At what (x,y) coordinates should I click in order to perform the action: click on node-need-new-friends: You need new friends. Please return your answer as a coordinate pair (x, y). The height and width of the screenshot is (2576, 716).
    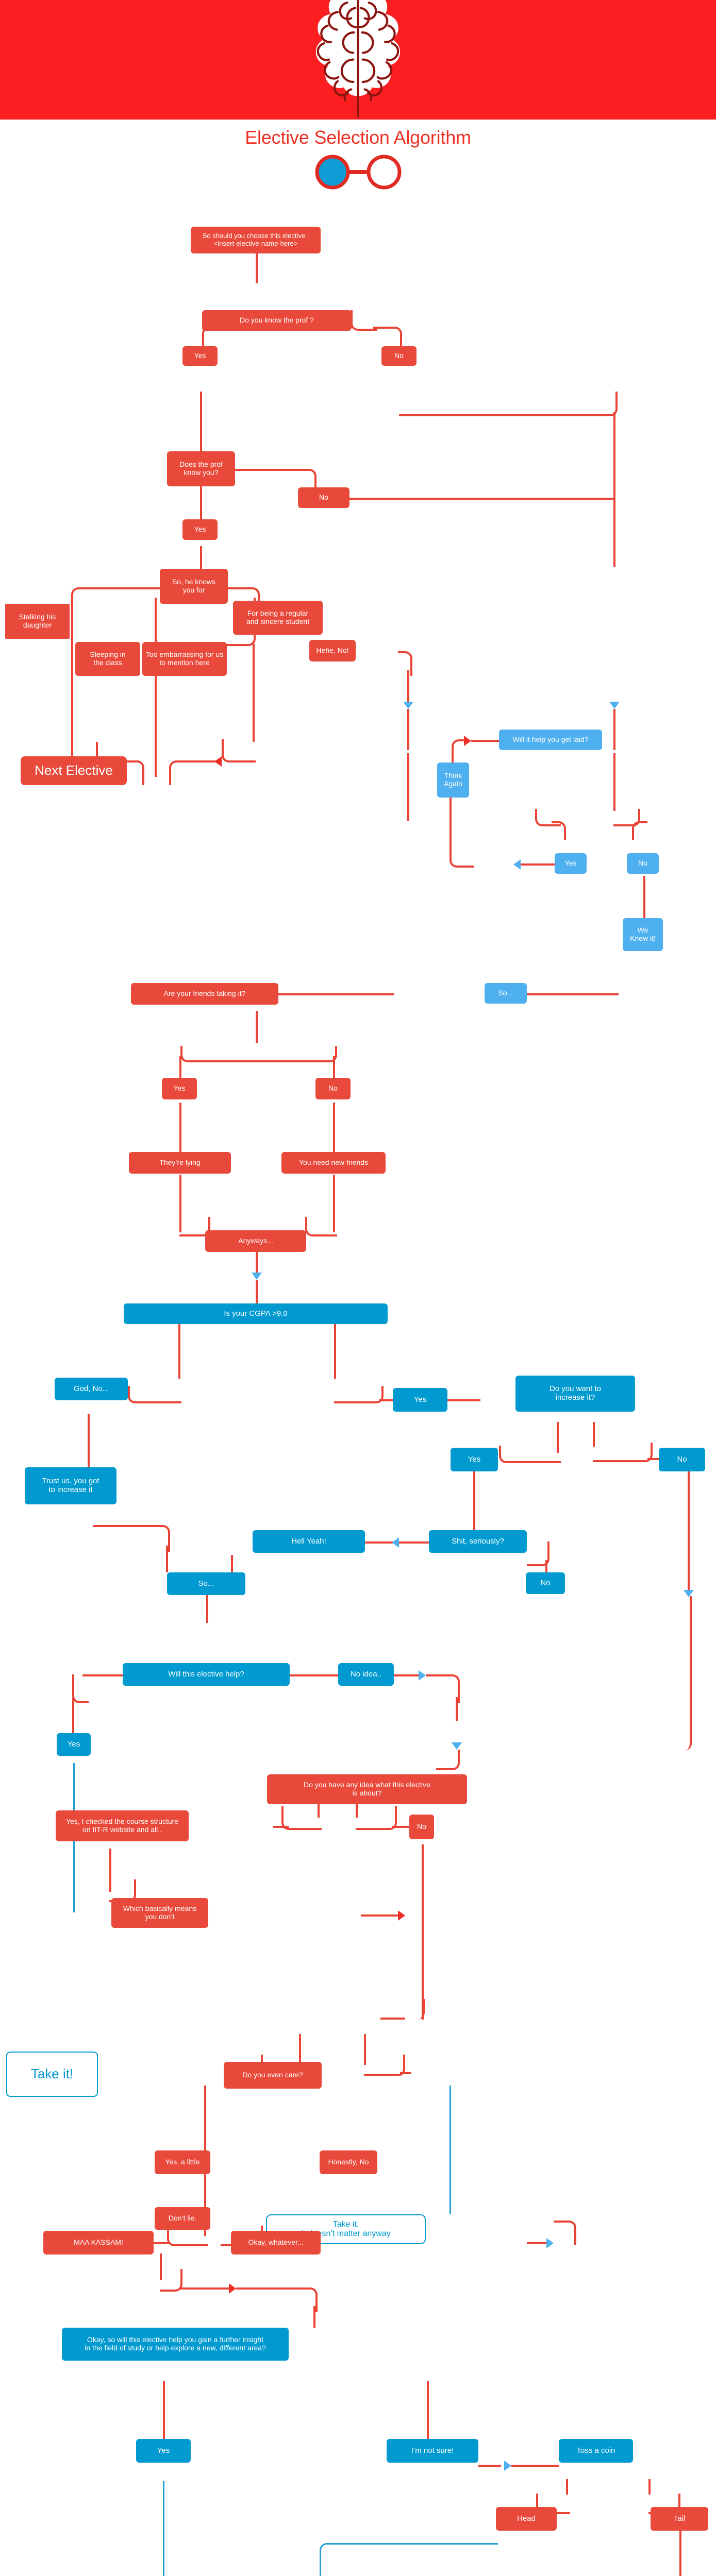
    Looking at the image, I should click on (333, 1163).